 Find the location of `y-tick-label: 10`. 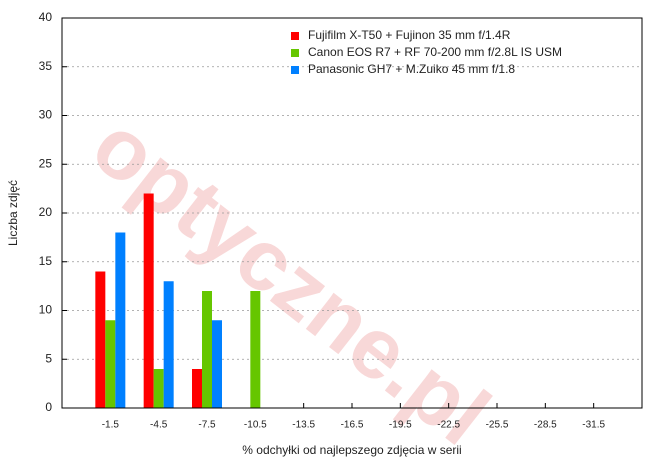

y-tick-label: 10 is located at coordinates (46, 310).